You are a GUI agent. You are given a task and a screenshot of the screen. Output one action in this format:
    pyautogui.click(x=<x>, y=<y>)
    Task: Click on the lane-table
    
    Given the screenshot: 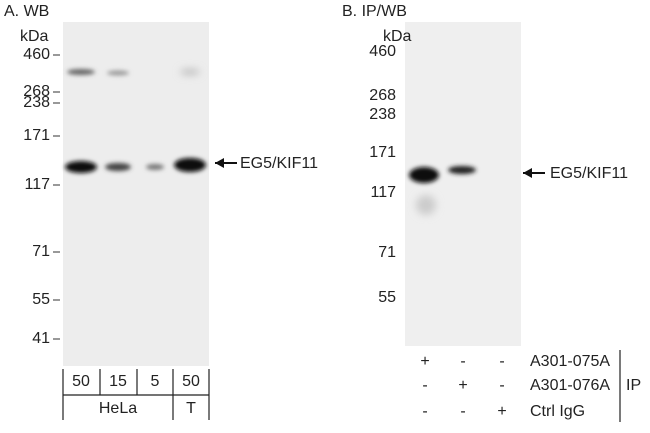 What is the action you would take?
    pyautogui.click(x=136, y=394)
    